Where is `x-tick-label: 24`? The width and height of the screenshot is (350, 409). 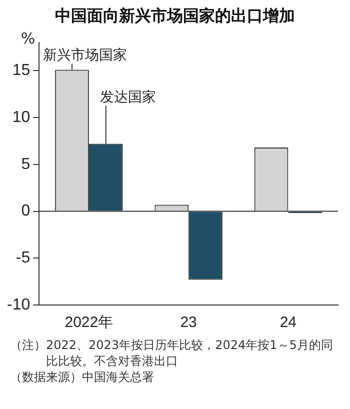 x-tick-label: 24 is located at coordinates (288, 323).